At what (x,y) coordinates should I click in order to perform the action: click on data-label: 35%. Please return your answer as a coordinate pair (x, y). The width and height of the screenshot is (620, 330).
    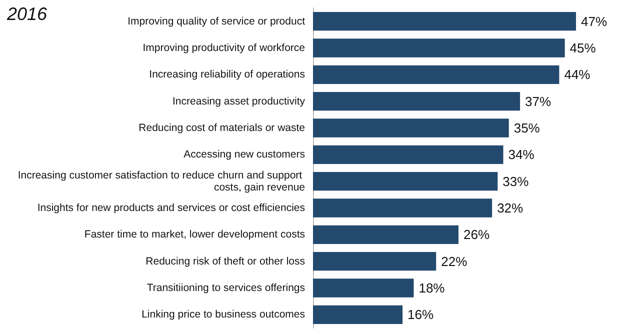
    Looking at the image, I should click on (527, 128).